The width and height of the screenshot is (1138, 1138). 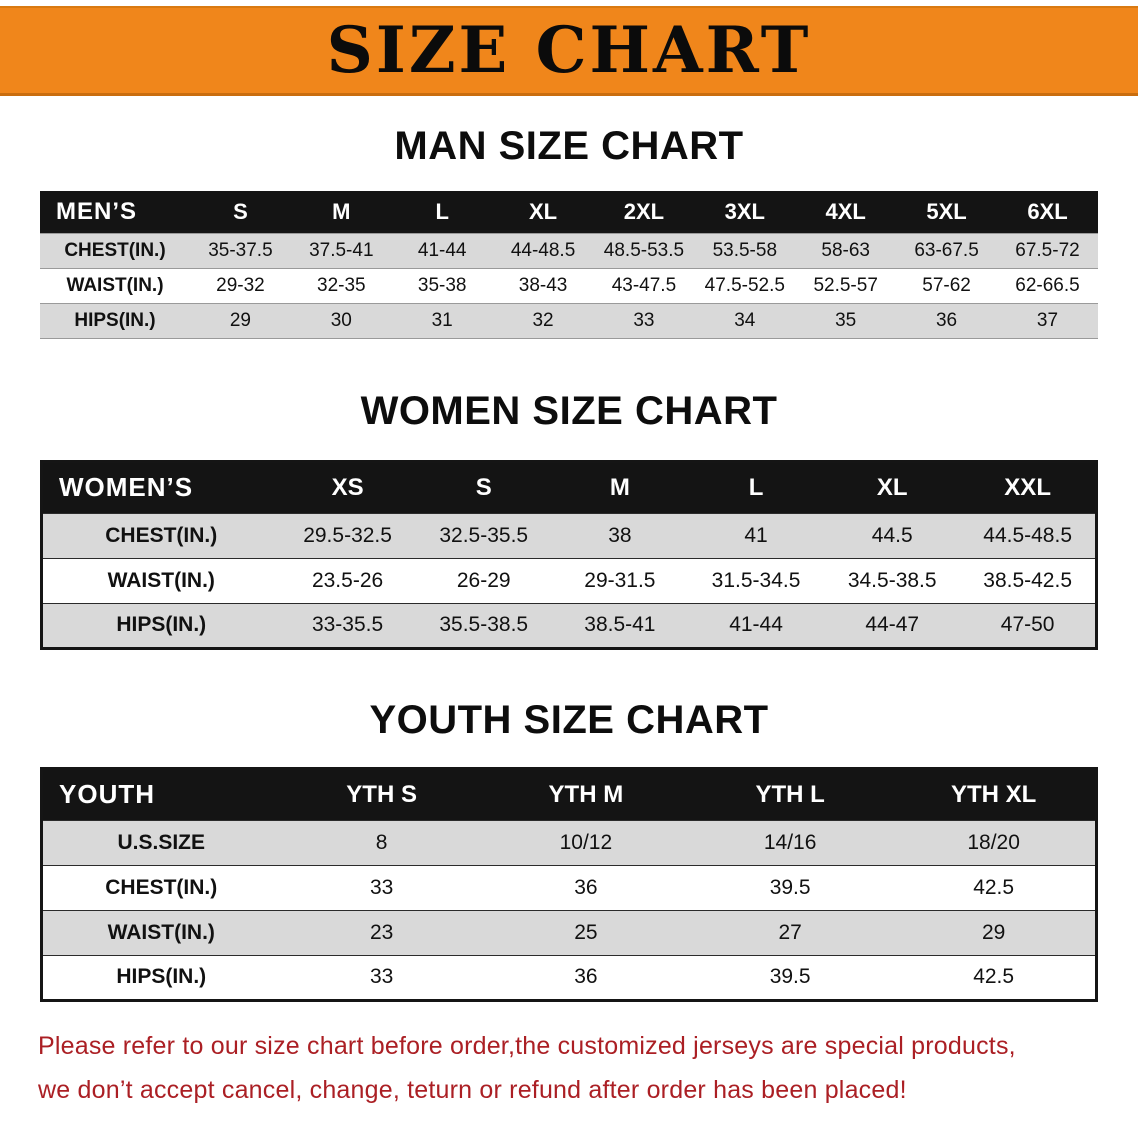 I want to click on size-value: 62-66.5, so click(x=1047, y=285).